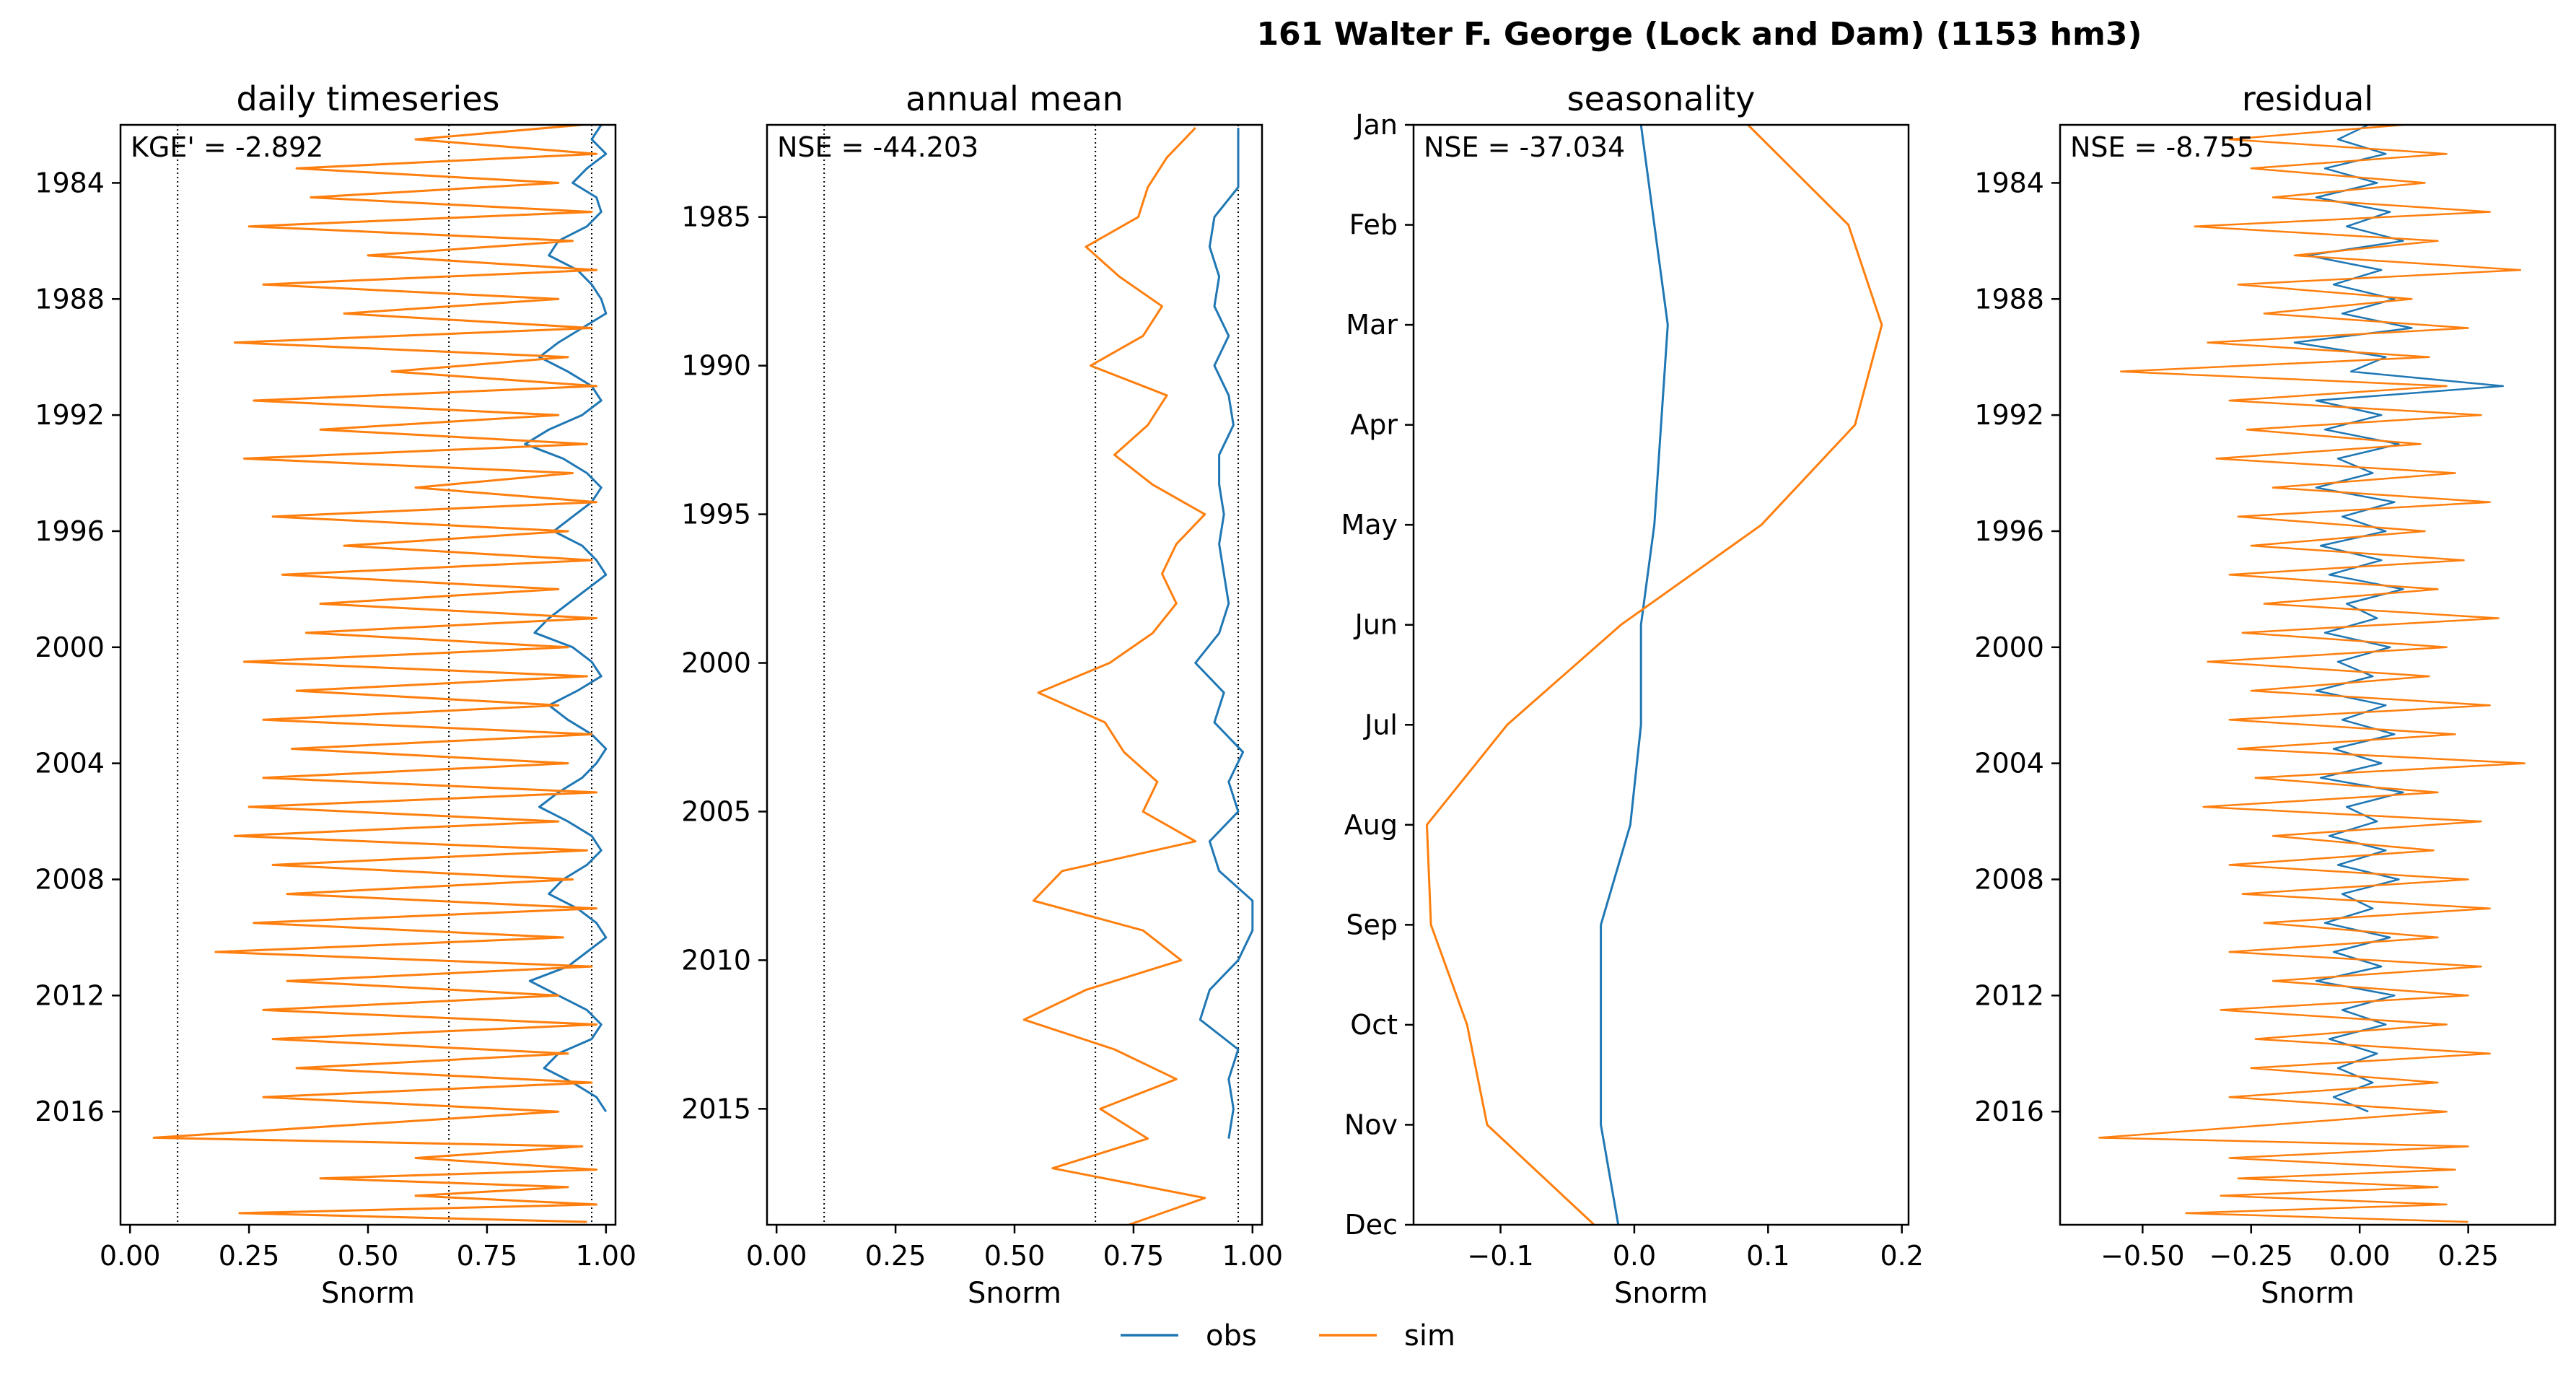 Image resolution: width=2576 pixels, height=1385 pixels. What do you see at coordinates (1661, 98) in the screenshot?
I see `panel-title: seasonality` at bounding box center [1661, 98].